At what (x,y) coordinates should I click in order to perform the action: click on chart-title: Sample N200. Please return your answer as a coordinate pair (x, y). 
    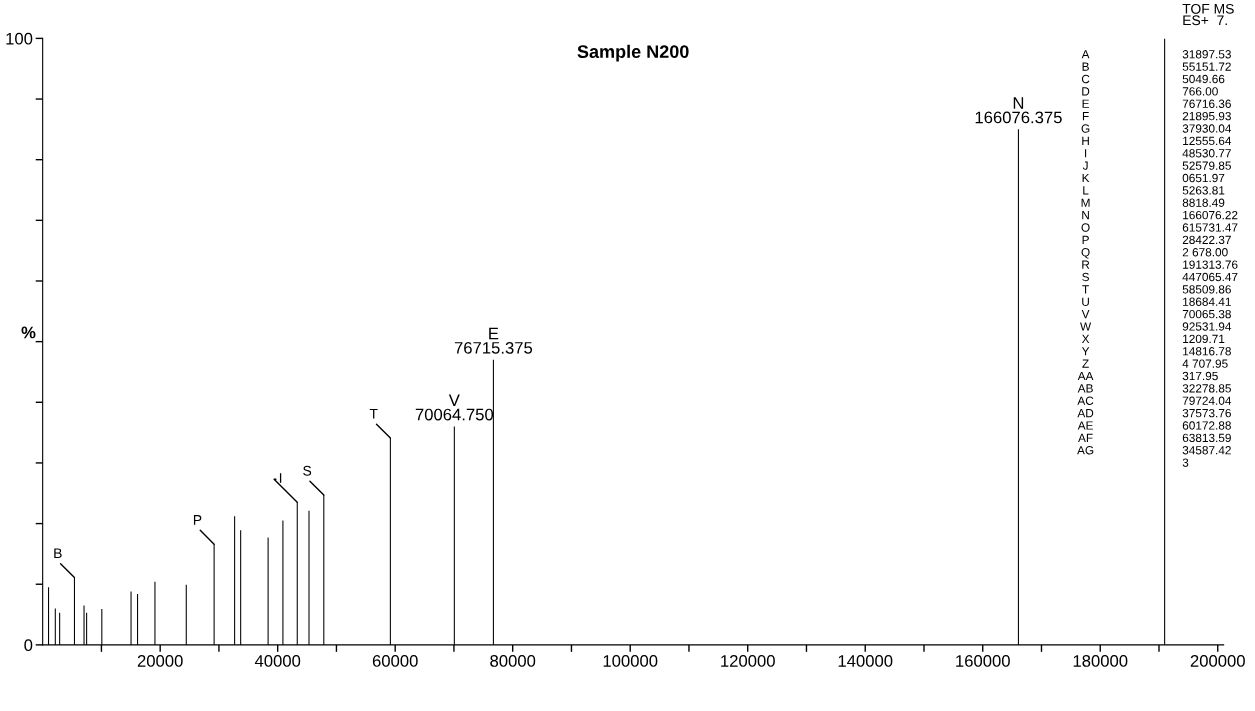
    Looking at the image, I should click on (633, 53).